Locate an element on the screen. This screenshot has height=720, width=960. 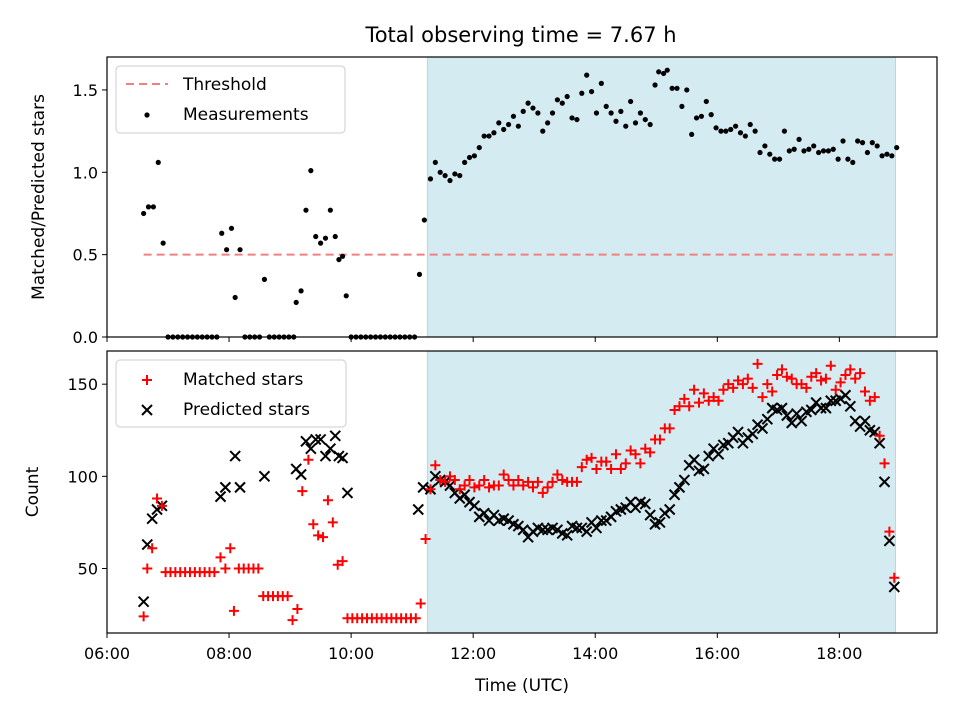
y-tick-label: 100 is located at coordinates (82, 476).